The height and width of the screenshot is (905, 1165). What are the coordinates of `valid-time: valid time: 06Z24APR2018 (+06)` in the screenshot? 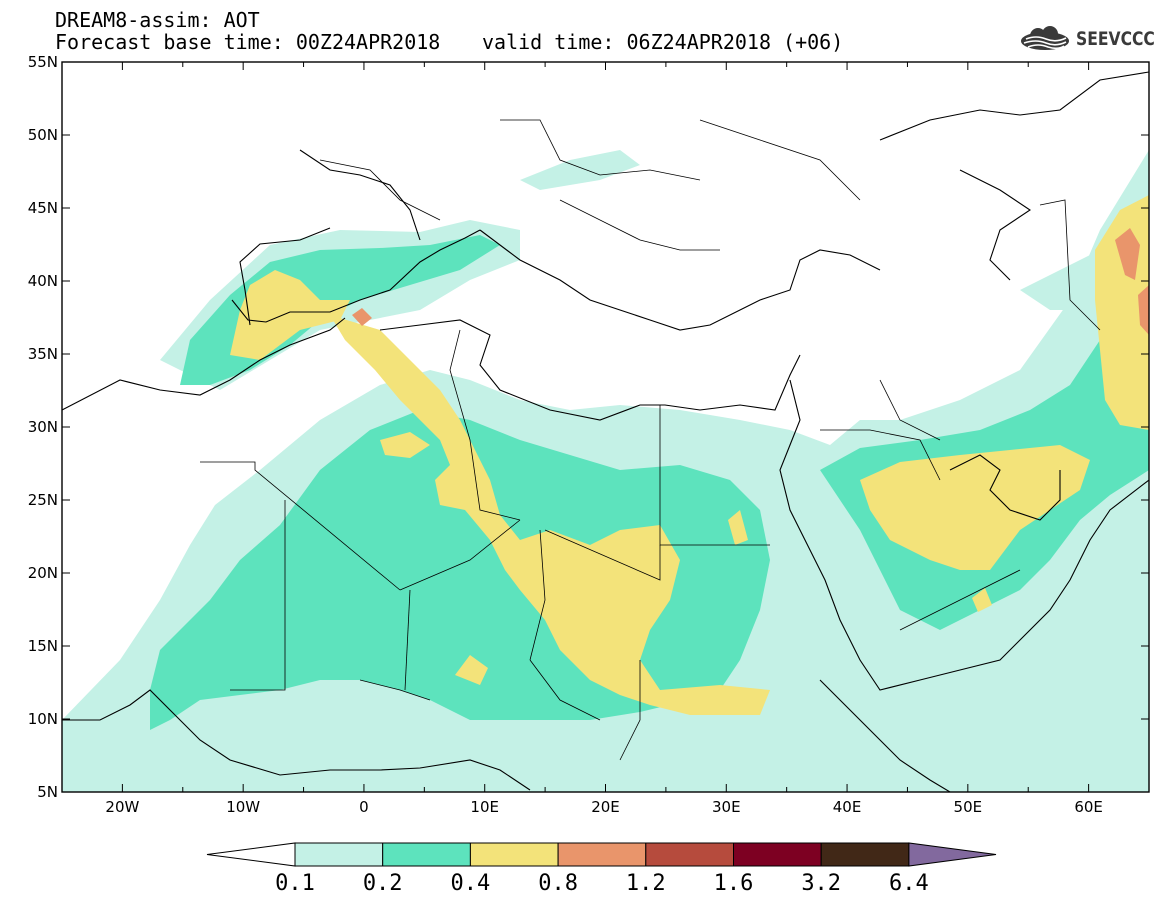 It's located at (663, 42).